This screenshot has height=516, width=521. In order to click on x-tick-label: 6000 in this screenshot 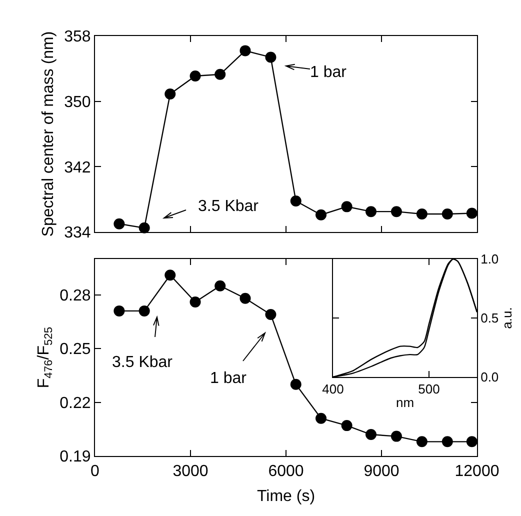, I will do `click(286, 471)`.